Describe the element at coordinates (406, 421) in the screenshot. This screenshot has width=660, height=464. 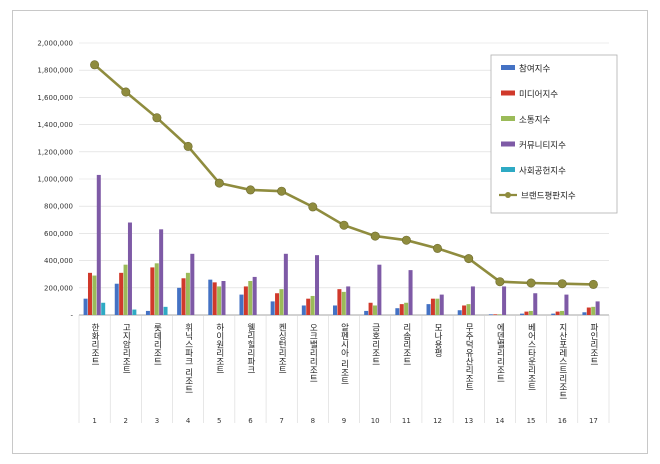
I see `category-number: 11` at that location.